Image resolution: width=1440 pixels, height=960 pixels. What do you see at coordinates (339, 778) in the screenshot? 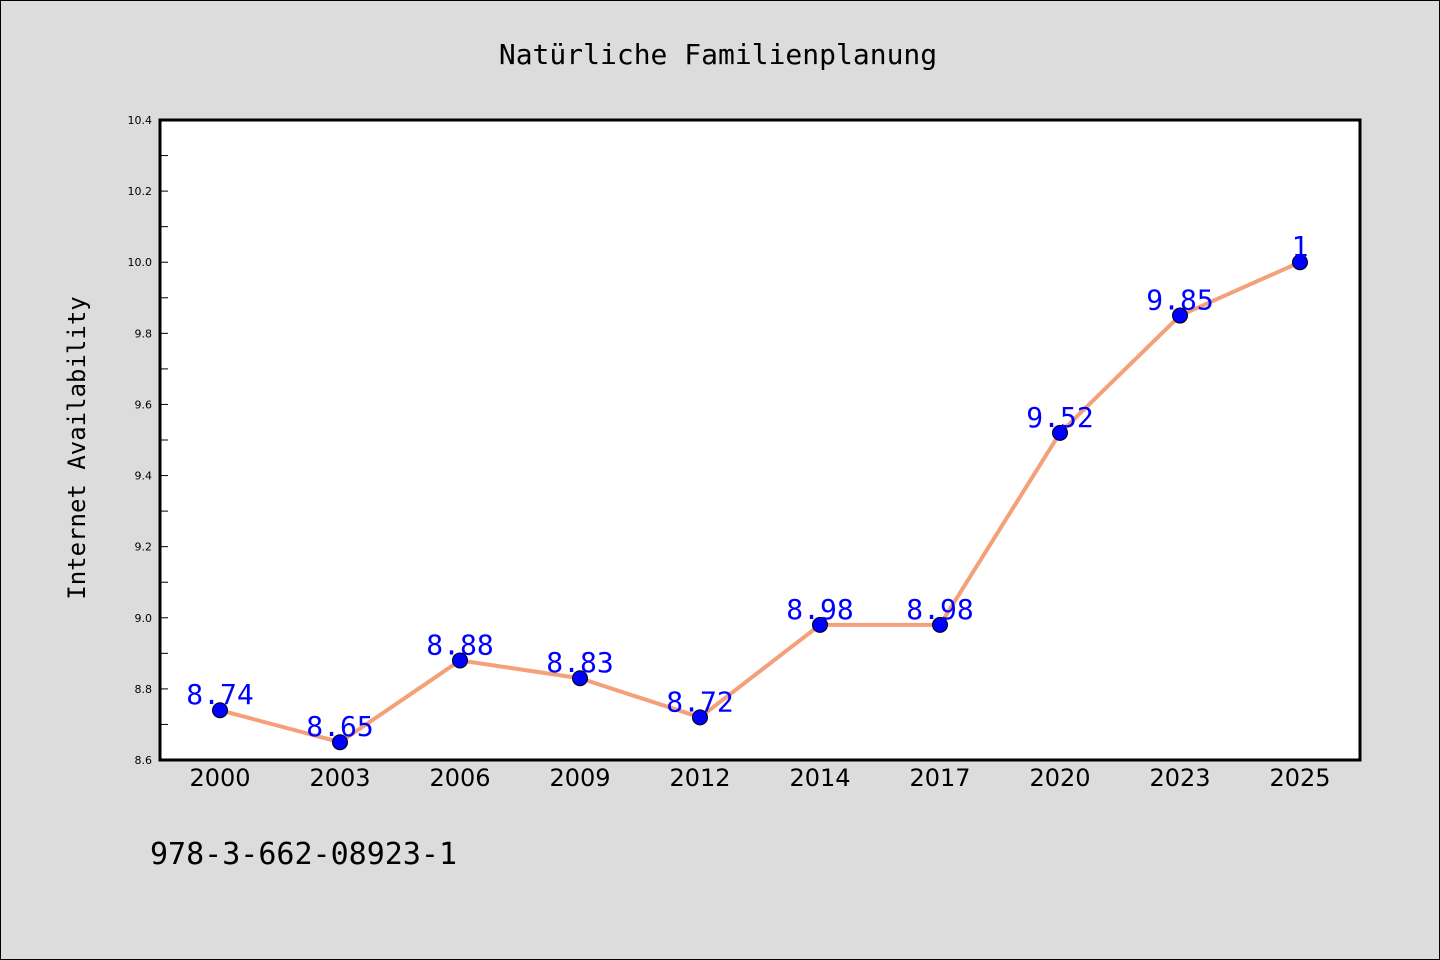
I see `x-tick-label: 2003` at bounding box center [339, 778].